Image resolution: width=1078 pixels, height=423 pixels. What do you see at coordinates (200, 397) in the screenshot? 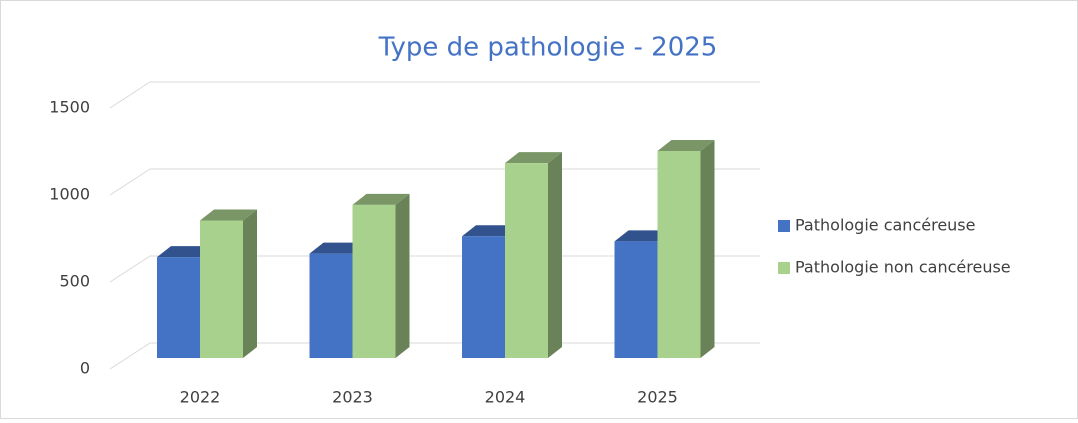
I see `x-tick-label: 2022` at bounding box center [200, 397].